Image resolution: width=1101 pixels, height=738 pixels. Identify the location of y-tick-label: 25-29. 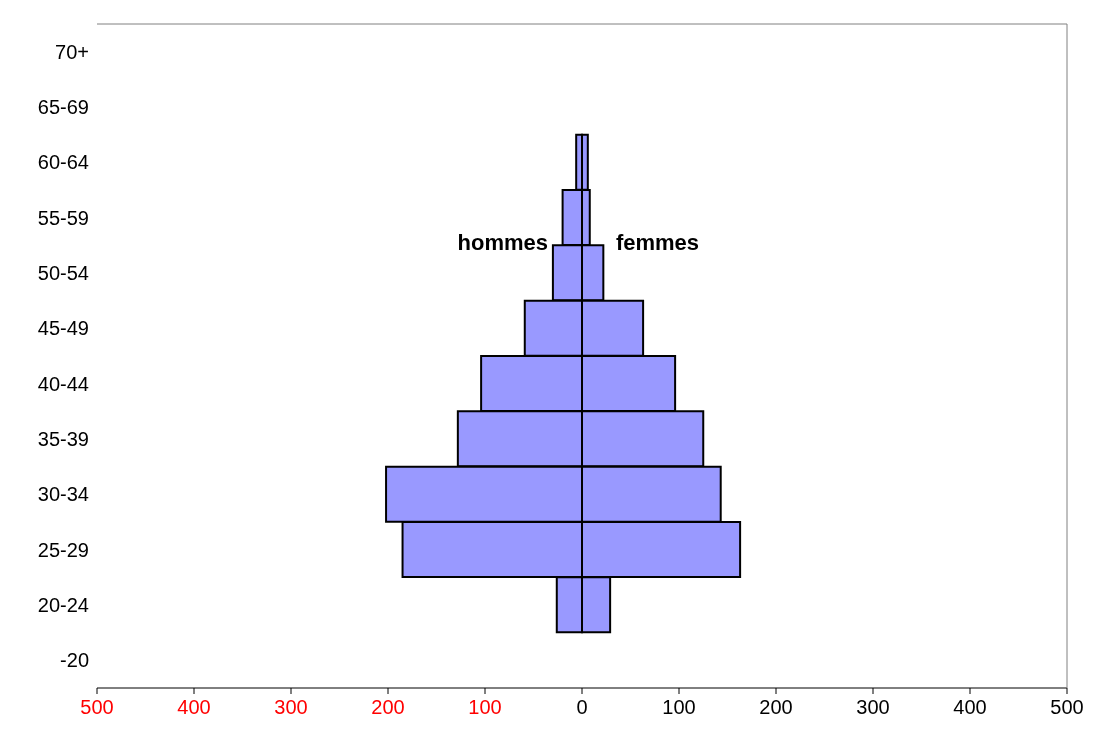
(63, 549).